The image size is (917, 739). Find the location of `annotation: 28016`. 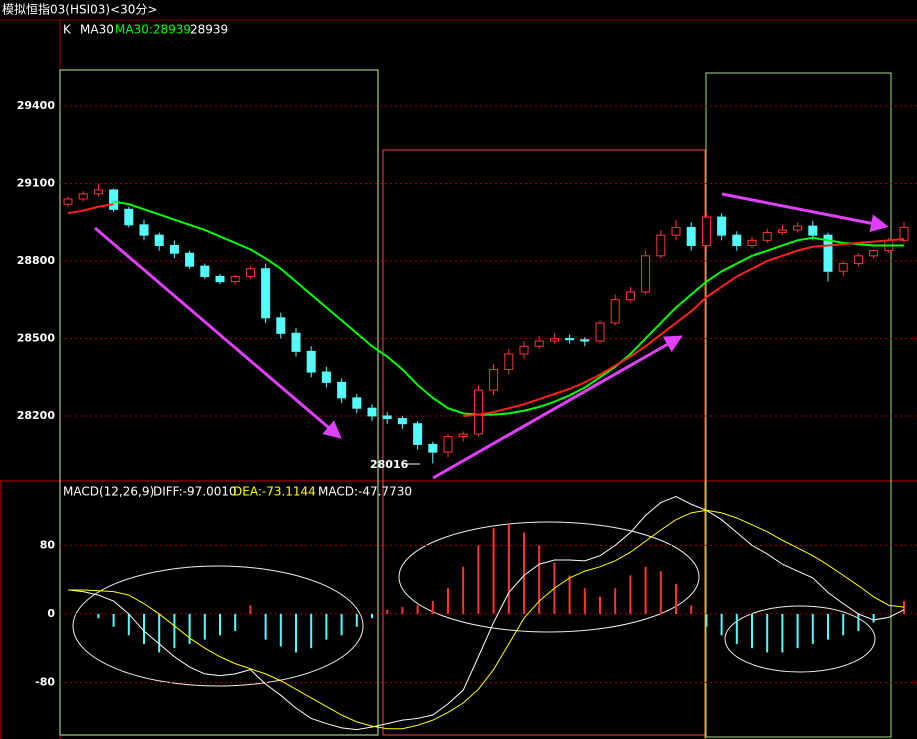

annotation: 28016 is located at coordinates (389, 464).